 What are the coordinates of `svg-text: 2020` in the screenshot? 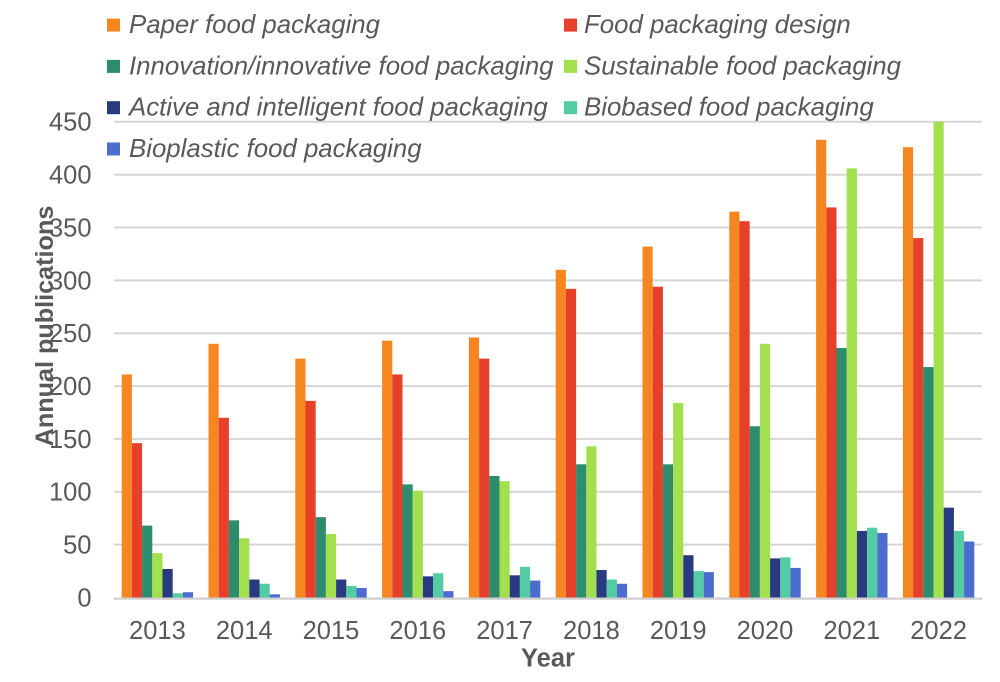 It's located at (765, 631).